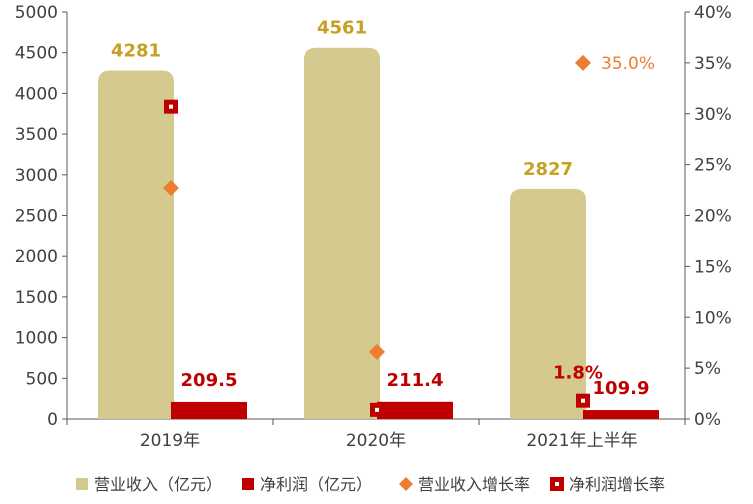 This screenshot has width=753, height=504. Describe the element at coordinates (36, 54) in the screenshot. I see `left-tick-label: 4500` at that location.